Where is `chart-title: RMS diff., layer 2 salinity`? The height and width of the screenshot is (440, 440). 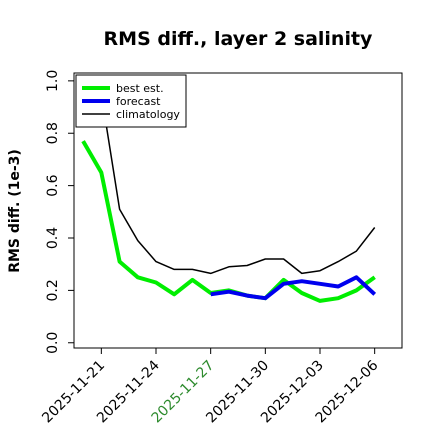
chart-title: RMS diff., layer 2 salinity is located at coordinates (239, 39).